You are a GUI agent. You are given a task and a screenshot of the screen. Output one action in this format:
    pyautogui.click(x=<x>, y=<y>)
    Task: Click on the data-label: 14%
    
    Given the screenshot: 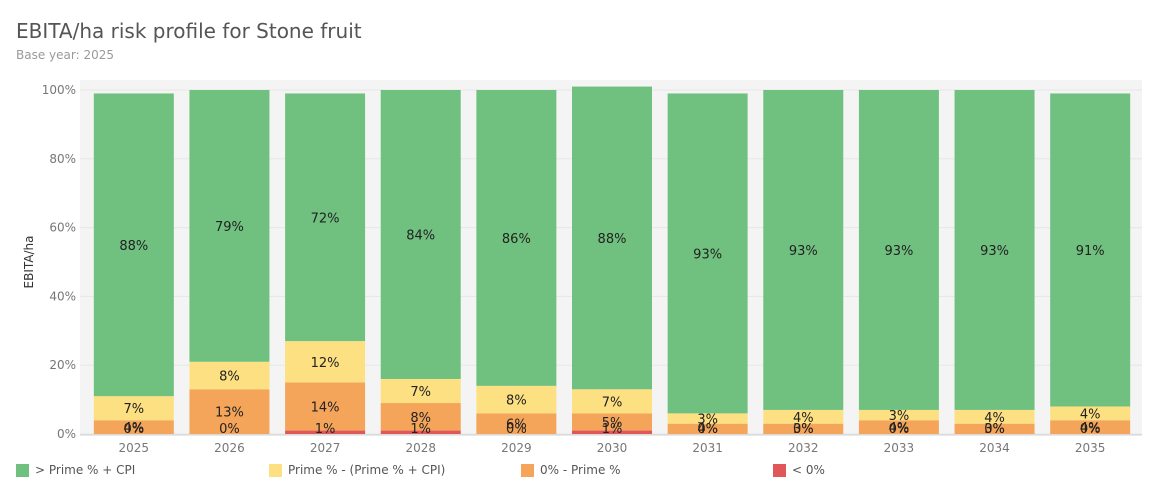 What is the action you would take?
    pyautogui.click(x=325, y=407)
    